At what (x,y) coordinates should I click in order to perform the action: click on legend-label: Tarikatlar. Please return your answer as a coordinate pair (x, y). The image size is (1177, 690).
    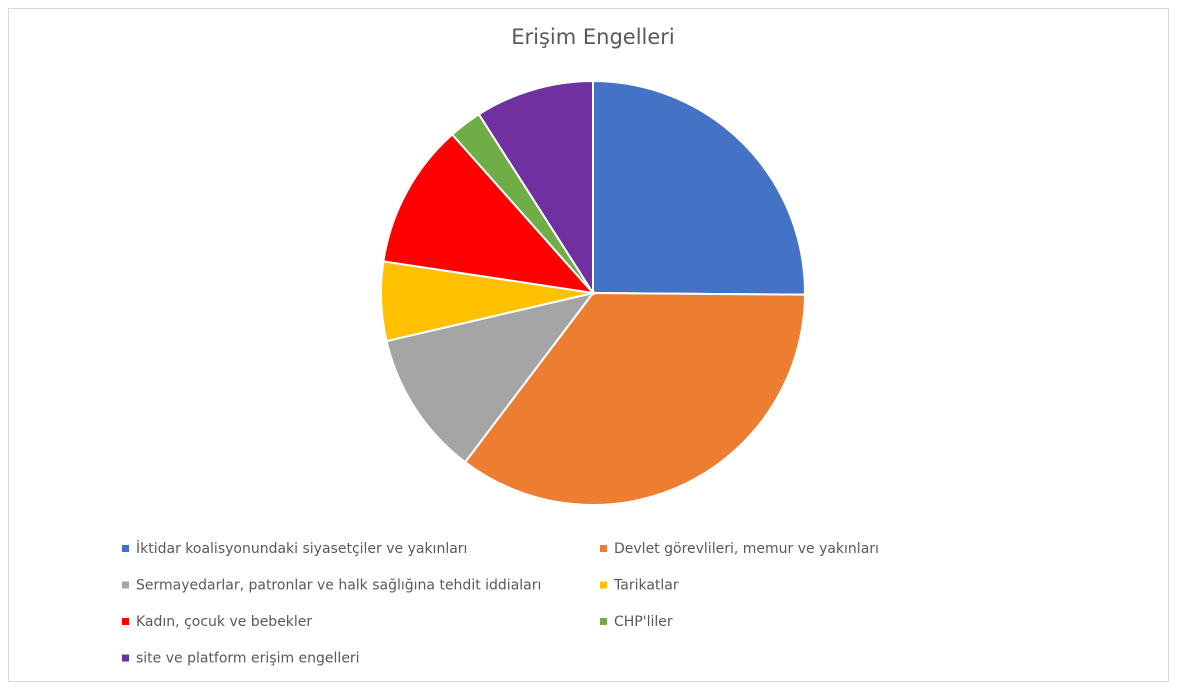
    Looking at the image, I should click on (646, 586).